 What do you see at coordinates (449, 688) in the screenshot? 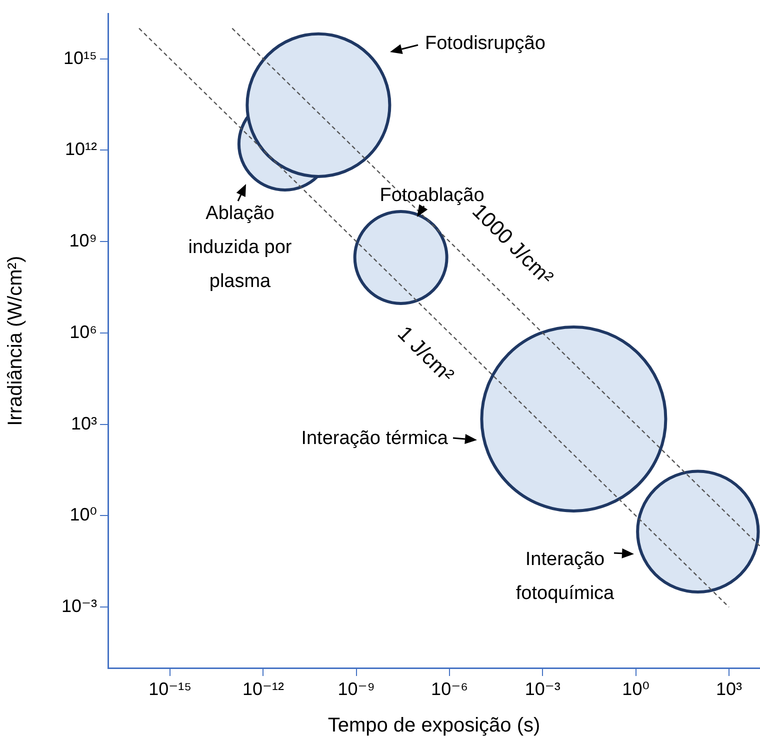
I see `x-tick-label: 10⁻⁶` at bounding box center [449, 688].